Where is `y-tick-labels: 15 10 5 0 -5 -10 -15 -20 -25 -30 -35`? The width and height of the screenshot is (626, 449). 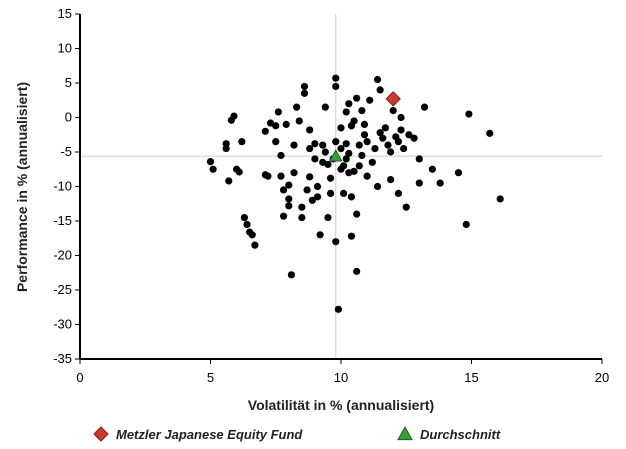
y-tick-labels: 15 10 5 0 -5 -10 -15 -20 -25 -30 -35 is located at coordinates (62, 186).